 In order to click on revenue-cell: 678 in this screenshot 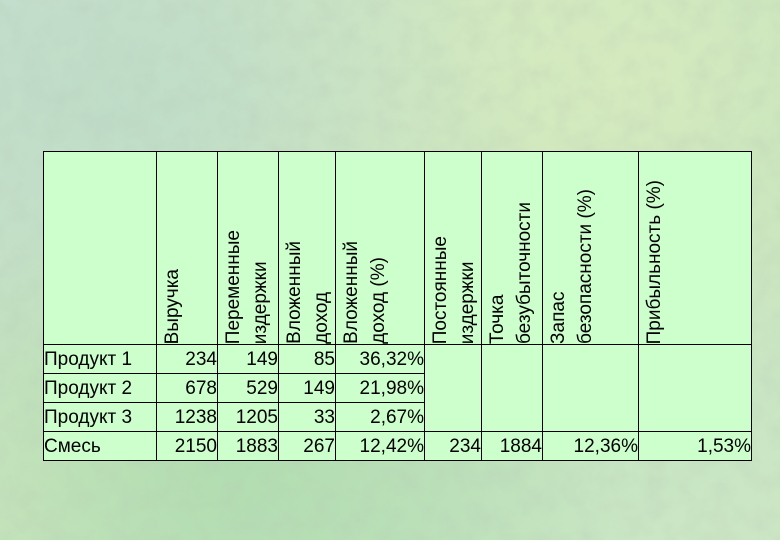, I will do `click(187, 388)`.